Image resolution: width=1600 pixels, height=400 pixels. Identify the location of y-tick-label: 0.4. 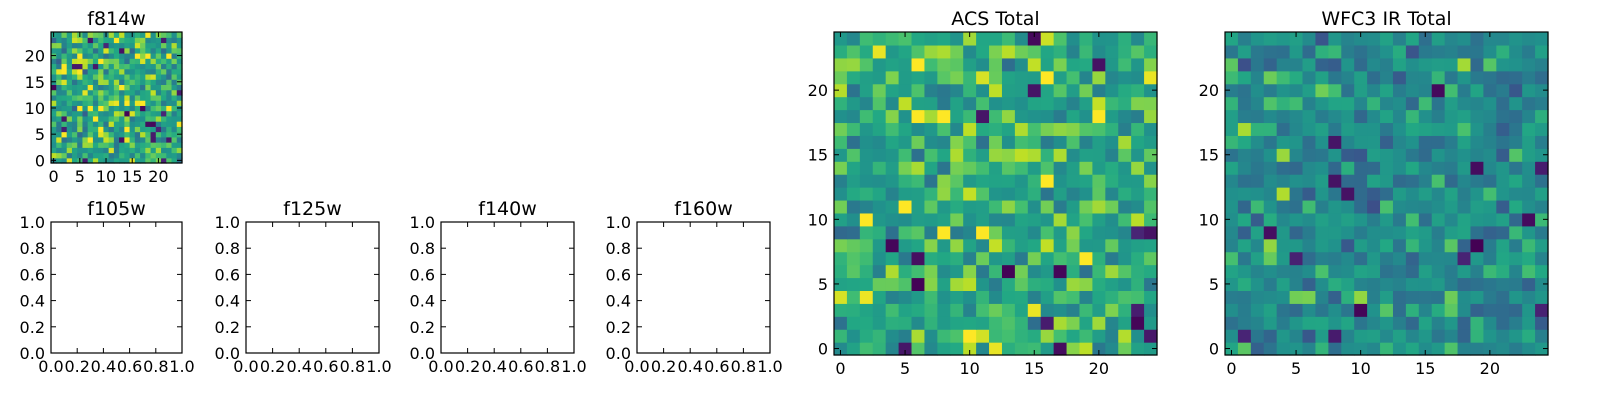
(422, 301).